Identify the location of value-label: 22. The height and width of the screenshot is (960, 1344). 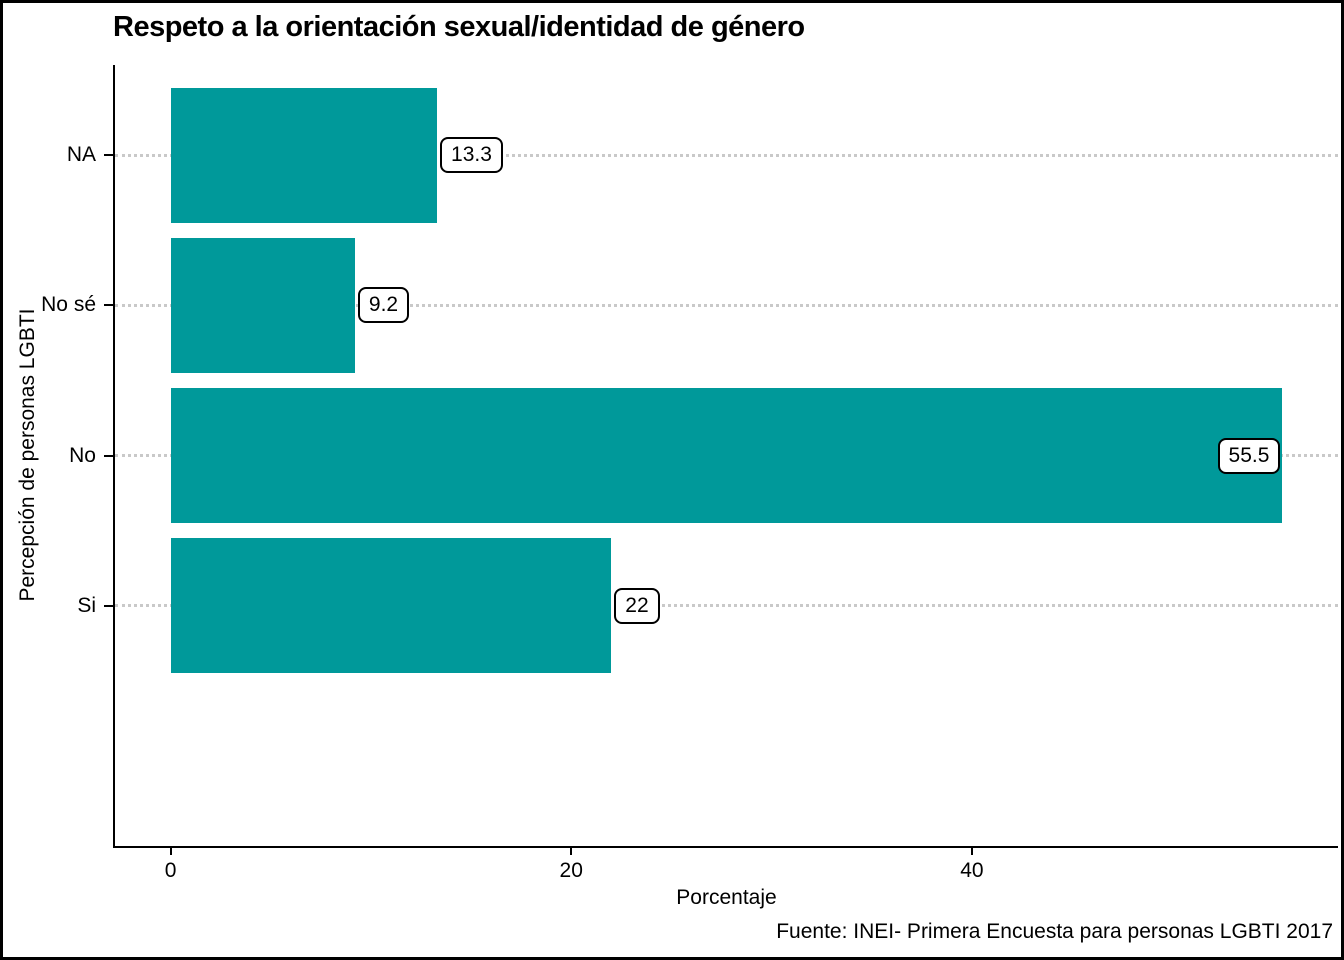
(637, 605).